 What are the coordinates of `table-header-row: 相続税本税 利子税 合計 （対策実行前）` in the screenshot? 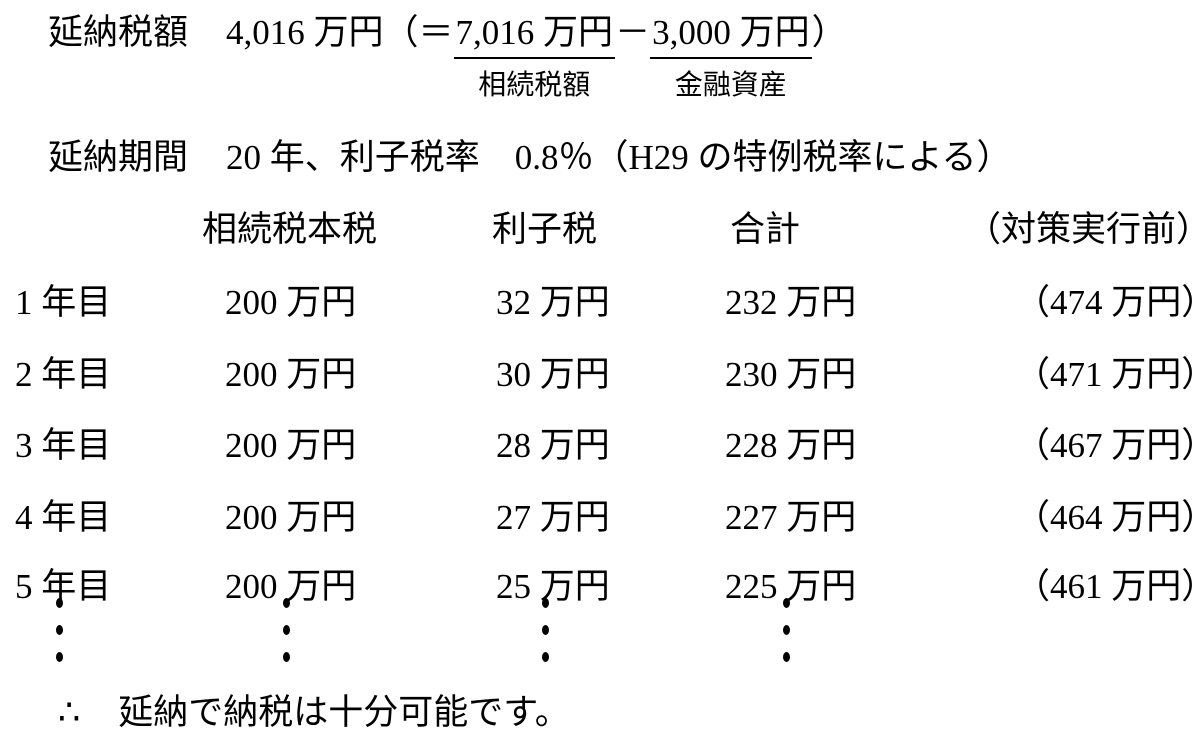 It's located at (600, 225).